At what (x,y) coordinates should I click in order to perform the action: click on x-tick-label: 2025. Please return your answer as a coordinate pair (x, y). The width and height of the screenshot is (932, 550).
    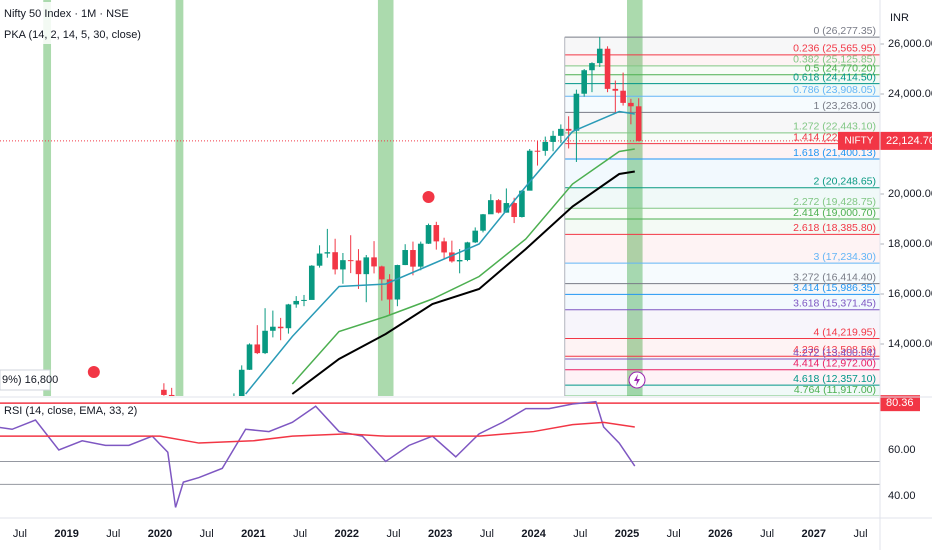
    Looking at the image, I should click on (627, 534).